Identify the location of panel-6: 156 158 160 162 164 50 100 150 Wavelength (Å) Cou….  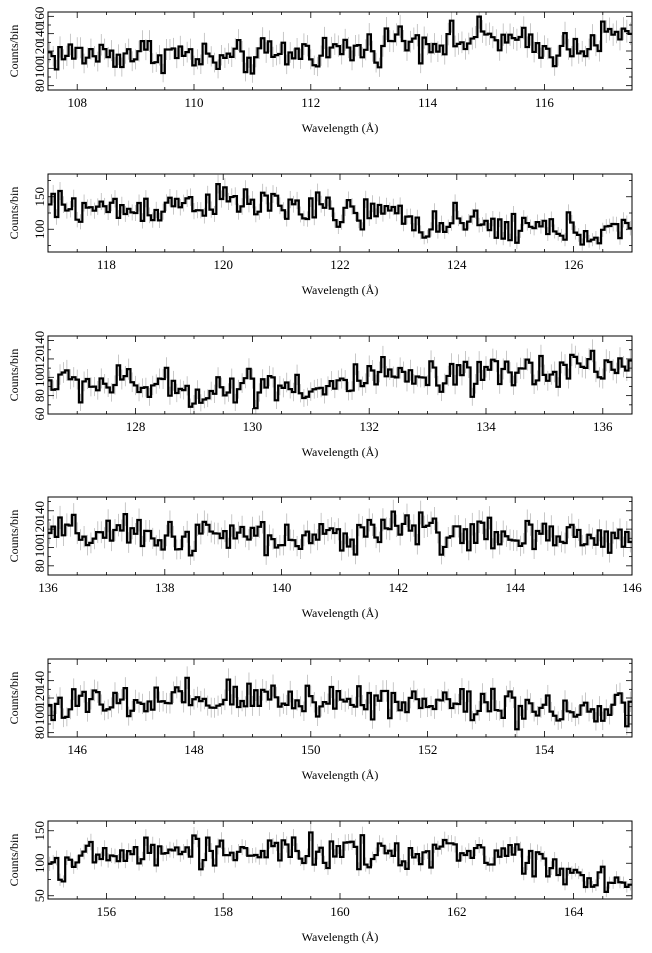
(320, 882).